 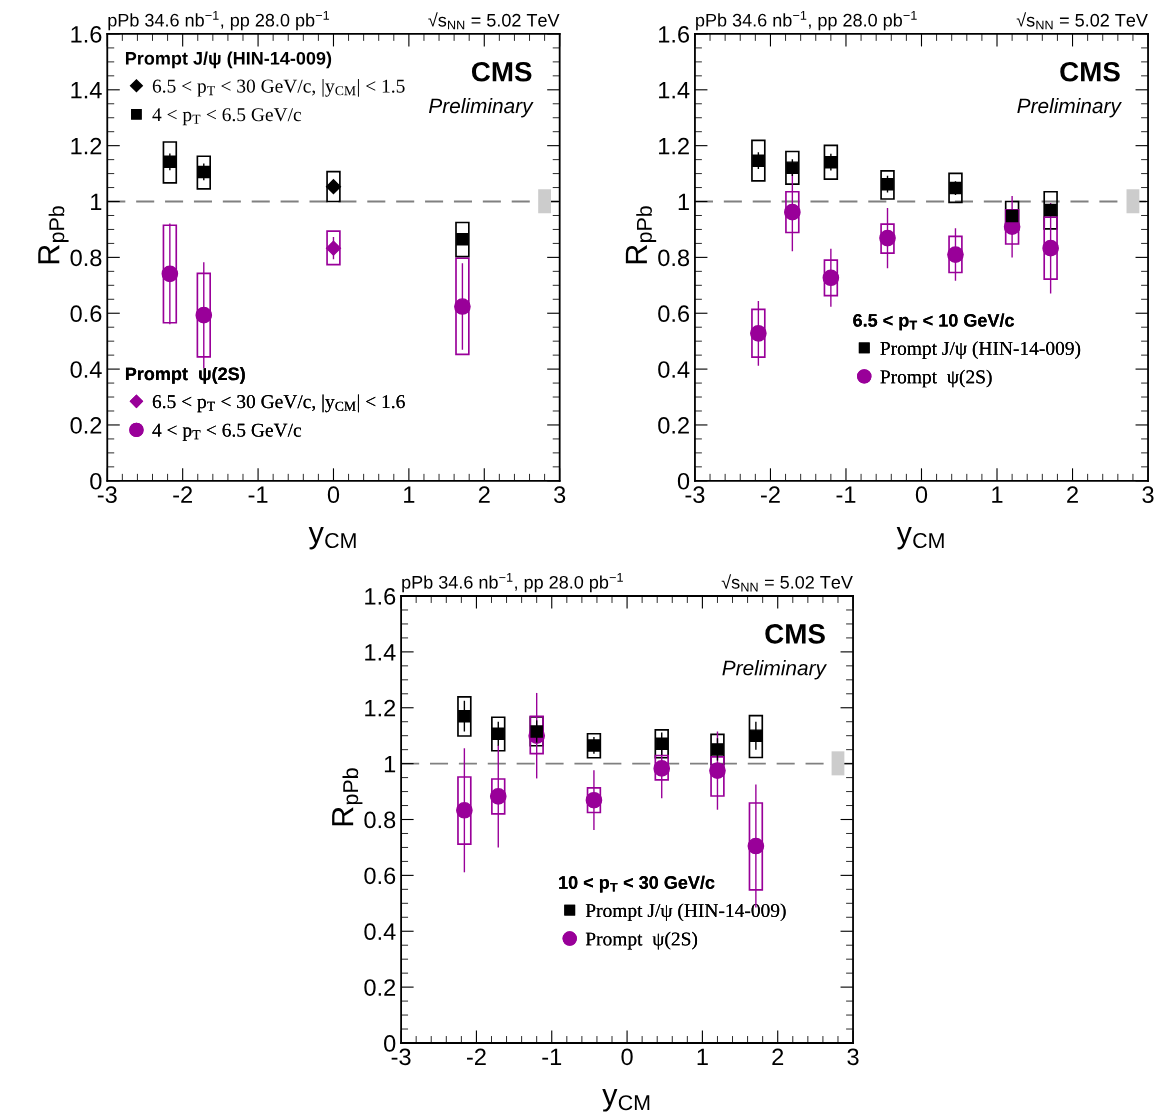 What do you see at coordinates (933, 322) in the screenshot?
I see `legend-title: 6.5 < p$_{T}$ < 10 GeV/c` at bounding box center [933, 322].